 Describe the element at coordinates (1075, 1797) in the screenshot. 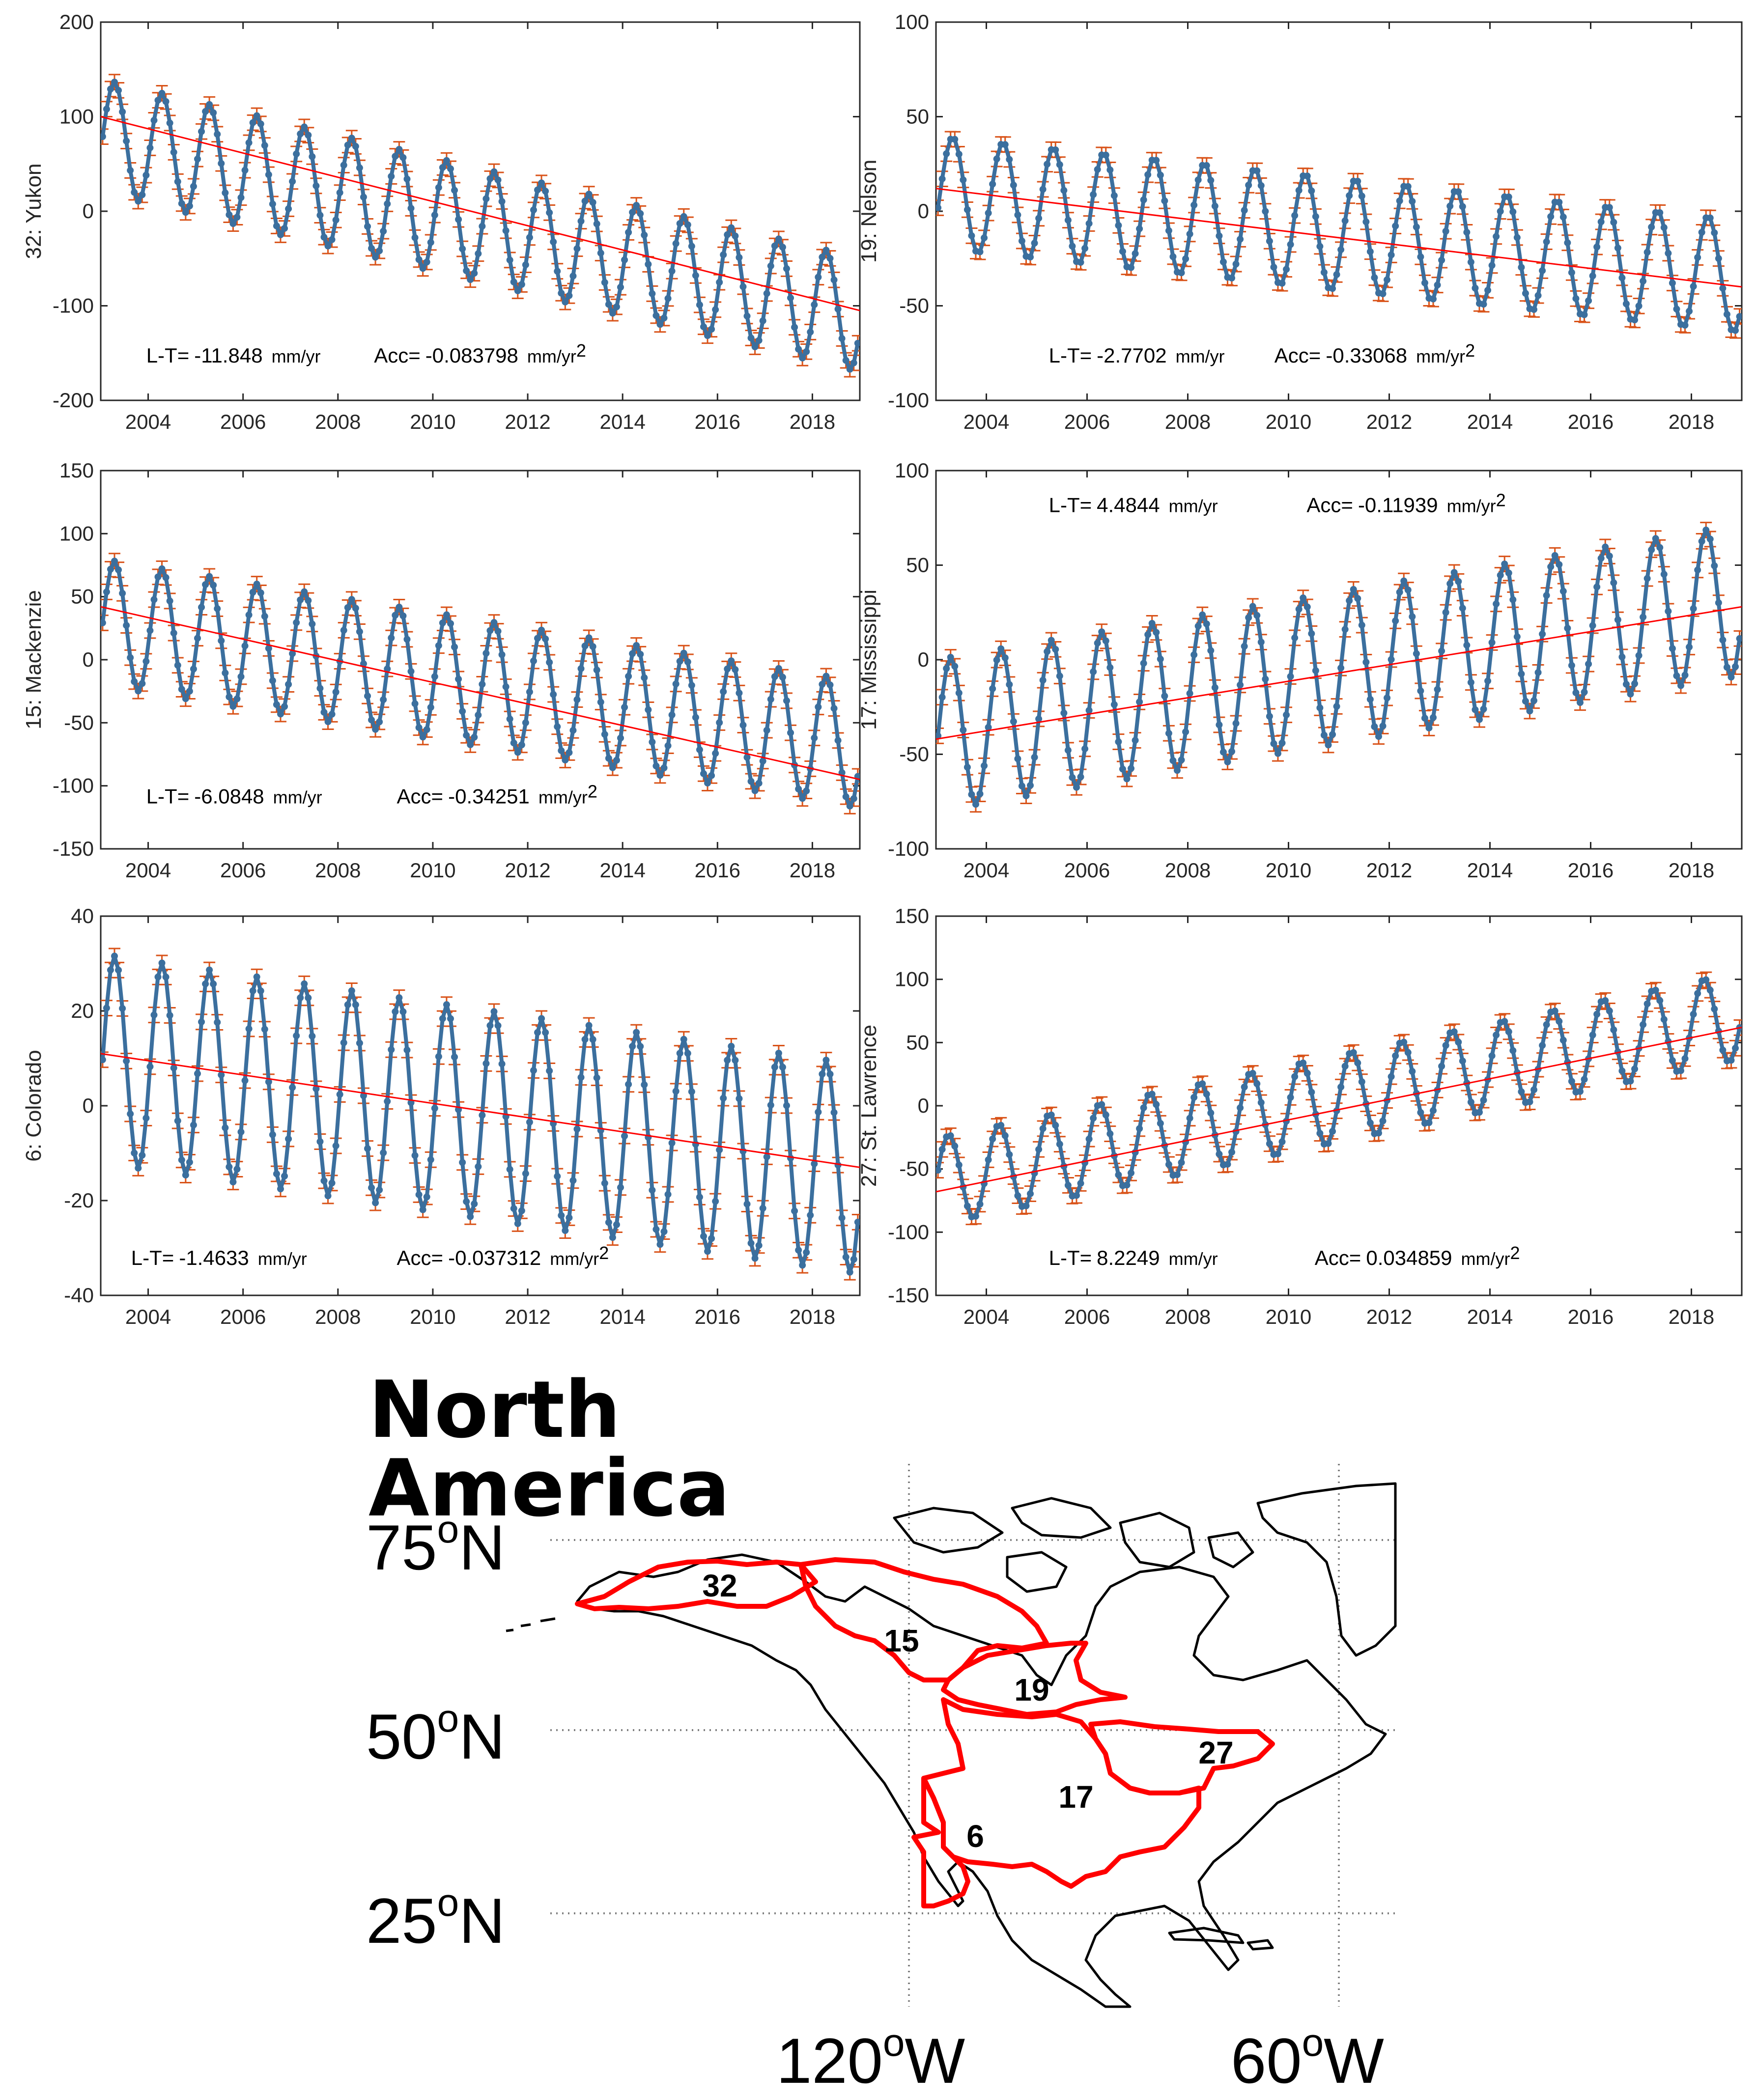

I see `basin-label-17: 17` at that location.